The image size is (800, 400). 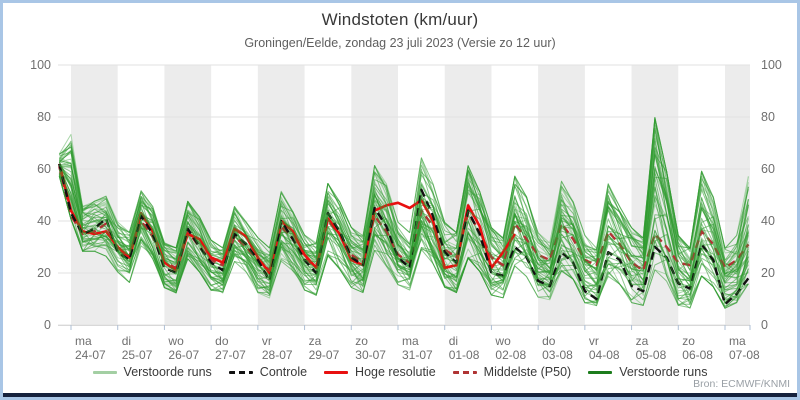 What do you see at coordinates (90, 348) in the screenshot?
I see `x-tick-label: ma 24-07` at bounding box center [90, 348].